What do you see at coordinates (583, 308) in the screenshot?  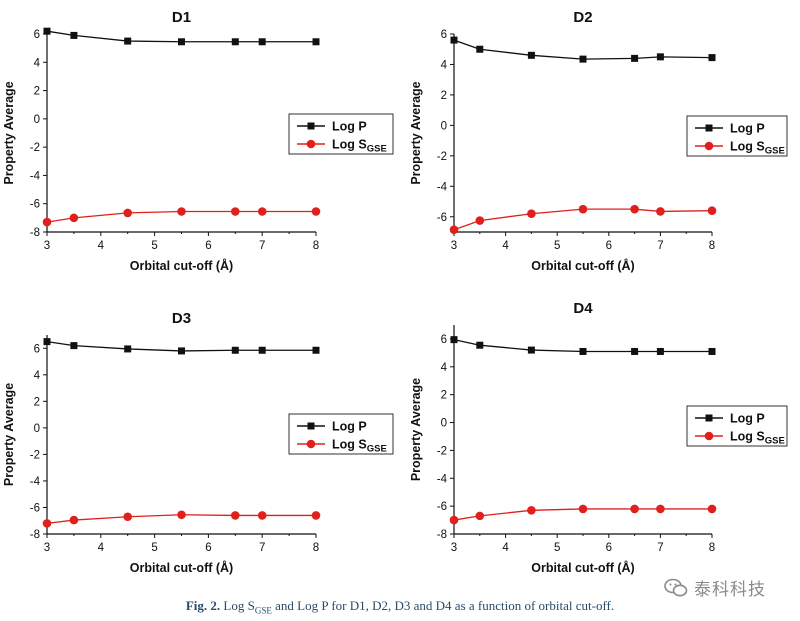 I see `chart-title: D4` at bounding box center [583, 308].